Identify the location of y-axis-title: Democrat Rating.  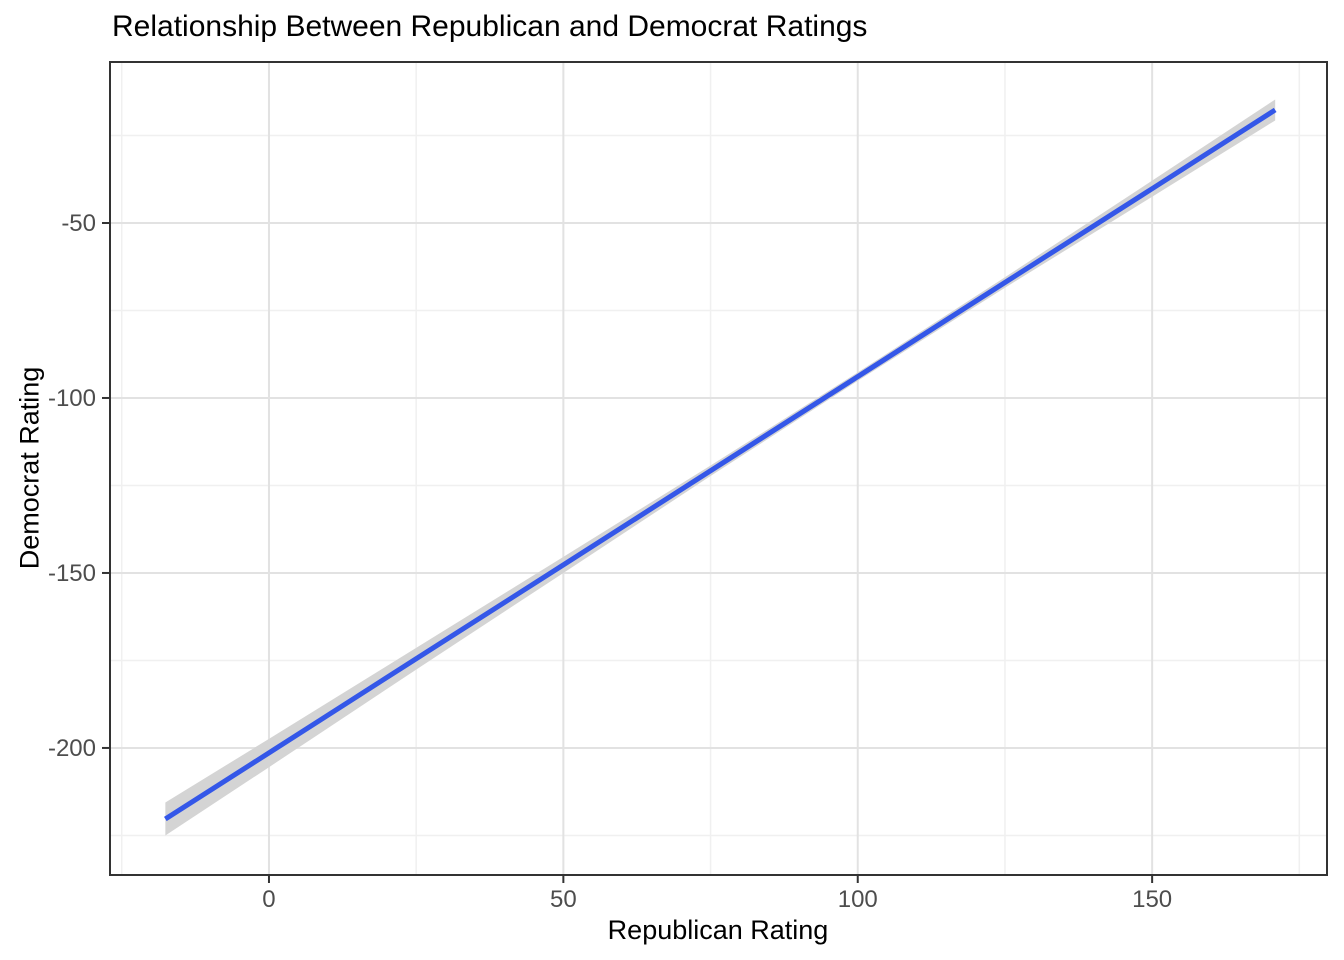
(29, 468).